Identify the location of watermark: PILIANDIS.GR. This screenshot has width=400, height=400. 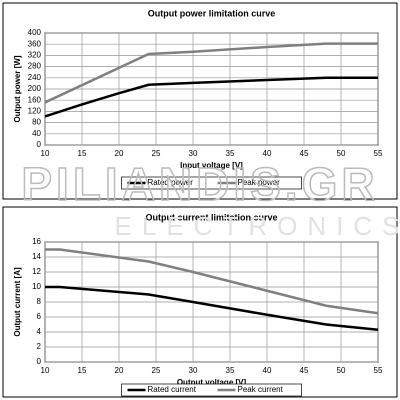
(199, 184).